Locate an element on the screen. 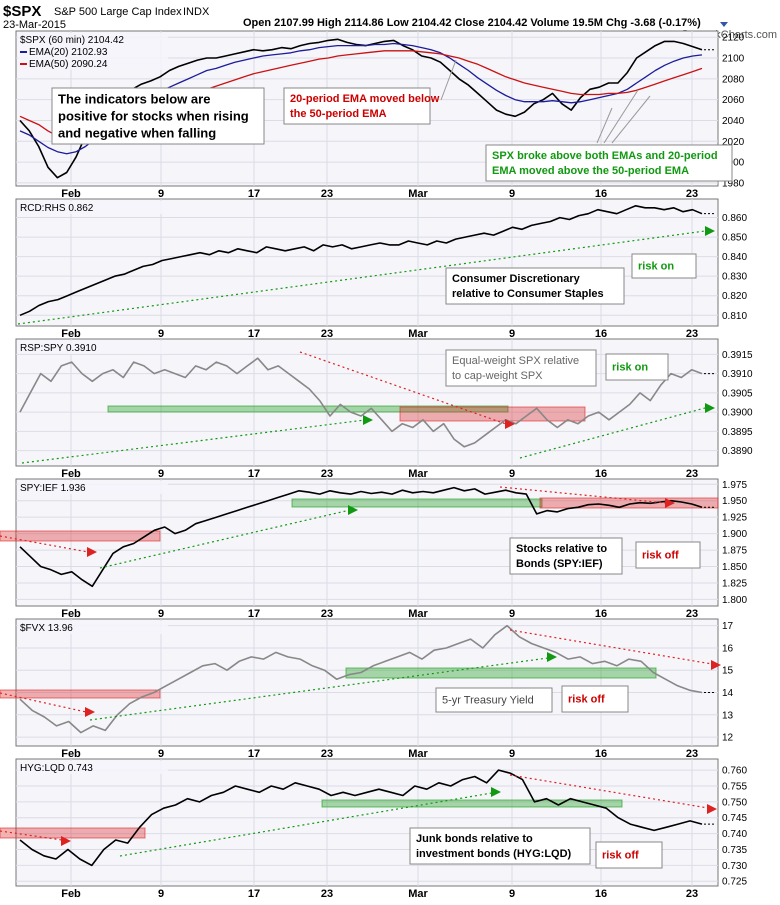  annotation-text: Stocks relative to Bonds (SPY:IEF) is located at coordinates (561, 556).